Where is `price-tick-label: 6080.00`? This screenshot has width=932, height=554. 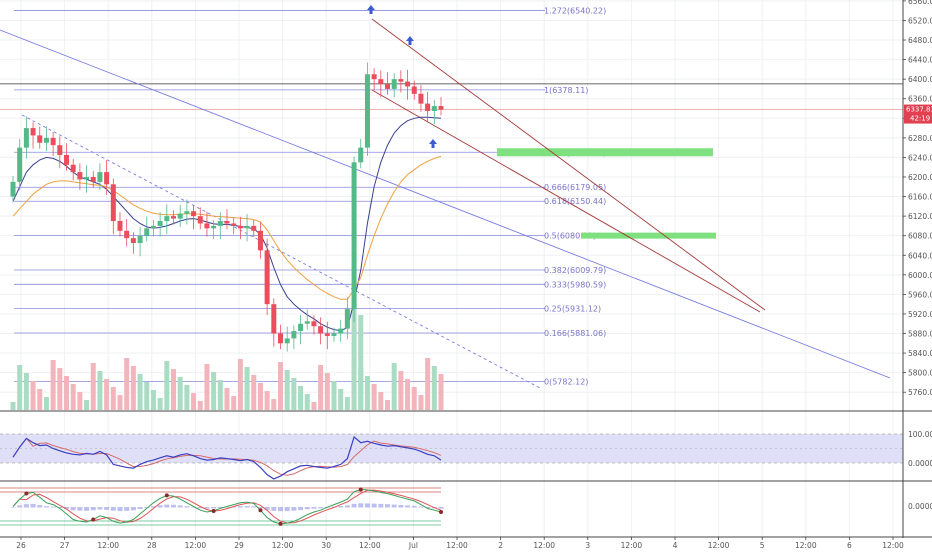 price-tick-label: 6080.00 is located at coordinates (920, 236).